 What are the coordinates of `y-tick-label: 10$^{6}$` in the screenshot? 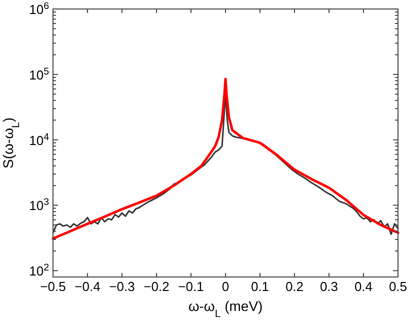 It's located at (39, 8).